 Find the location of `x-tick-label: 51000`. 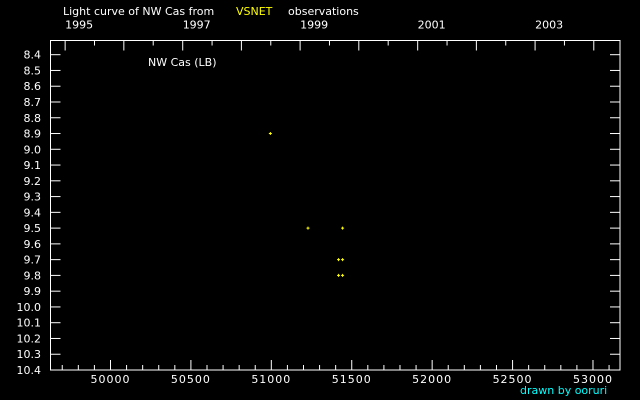

x-tick-label: 51000 is located at coordinates (271, 379).